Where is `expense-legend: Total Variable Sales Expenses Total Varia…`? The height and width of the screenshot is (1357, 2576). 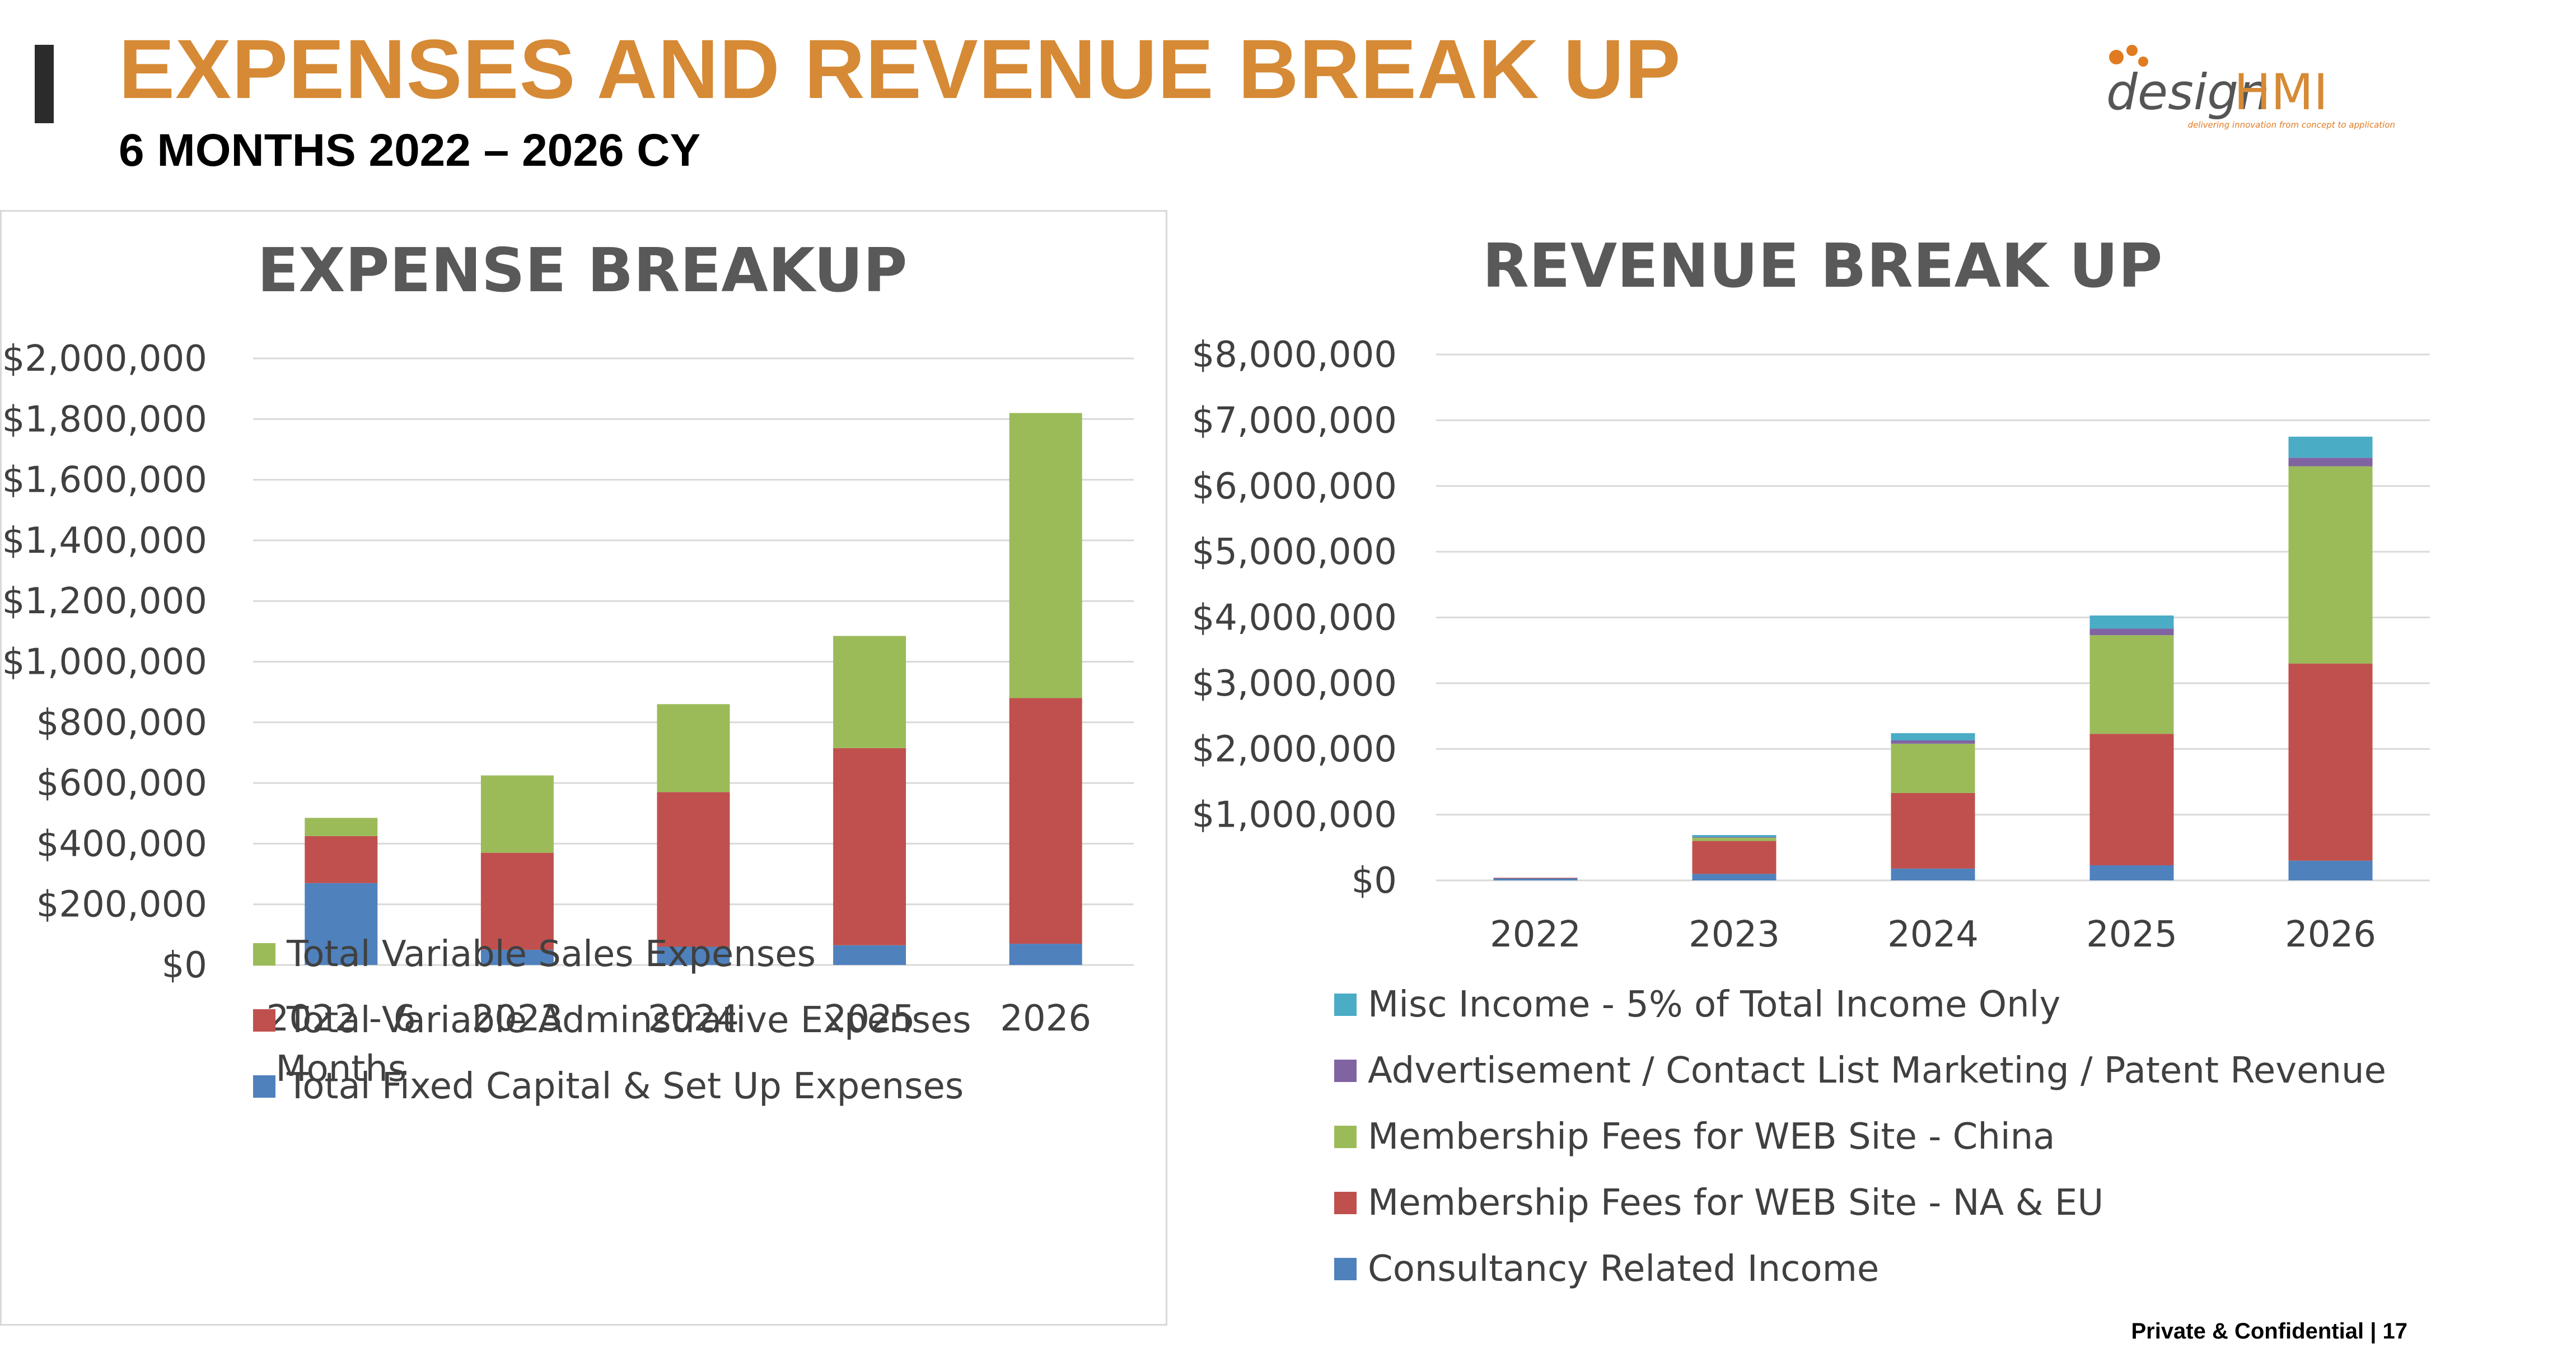 expense-legend: Total Variable Sales Expenses Total Varia… is located at coordinates (612, 1020).